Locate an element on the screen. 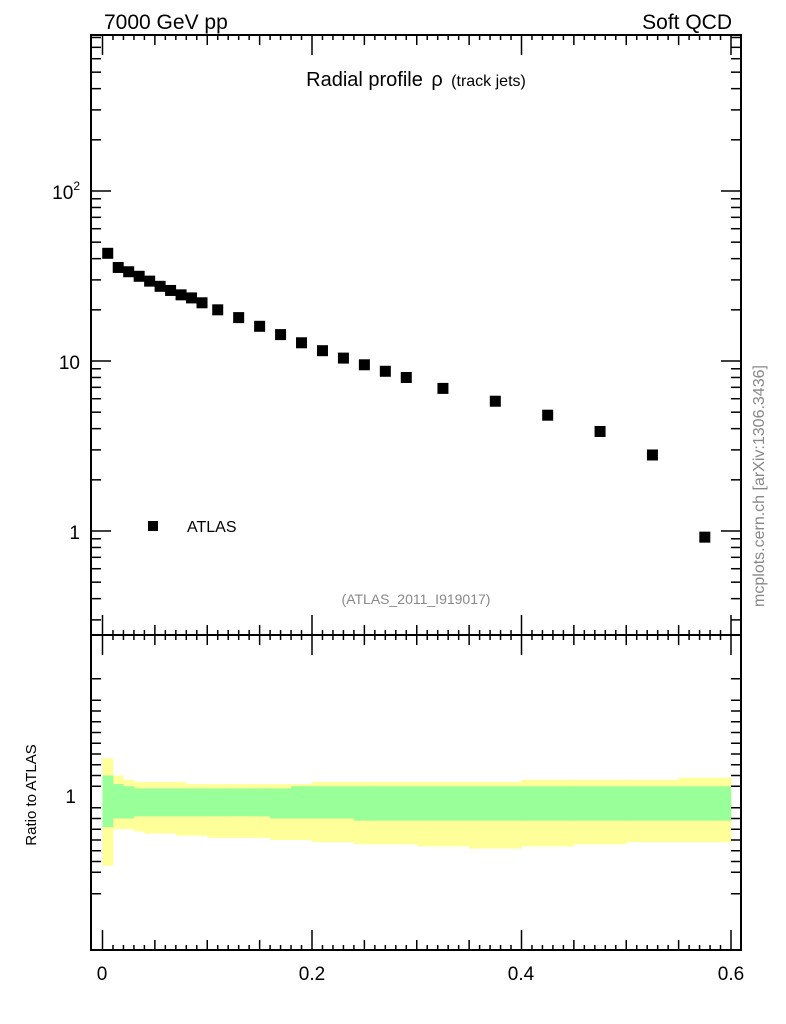 Image resolution: width=786 pixels, height=1024 pixels. analysis-id-watermark: (ATLAS_2011_I919017) is located at coordinates (416, 599).